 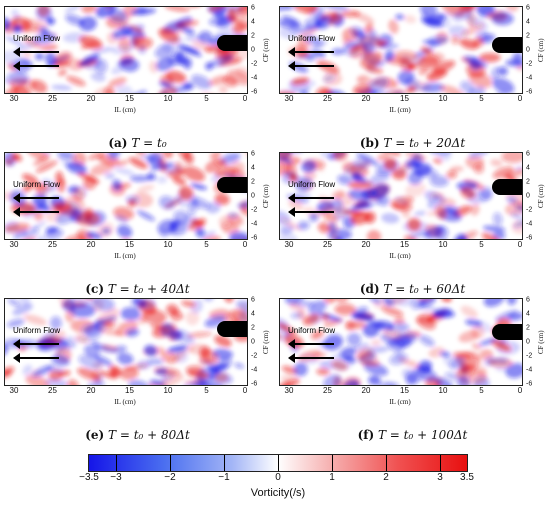 What do you see at coordinates (95, 435) in the screenshot?
I see `panel-letter: (e)` at bounding box center [95, 435].